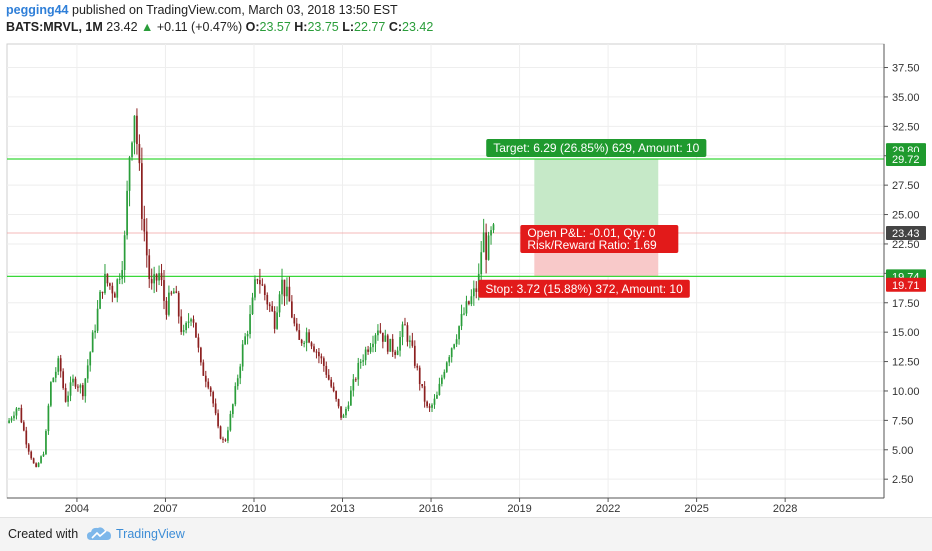 The width and height of the screenshot is (932, 551). I want to click on low-value: 22.77, so click(370, 27).